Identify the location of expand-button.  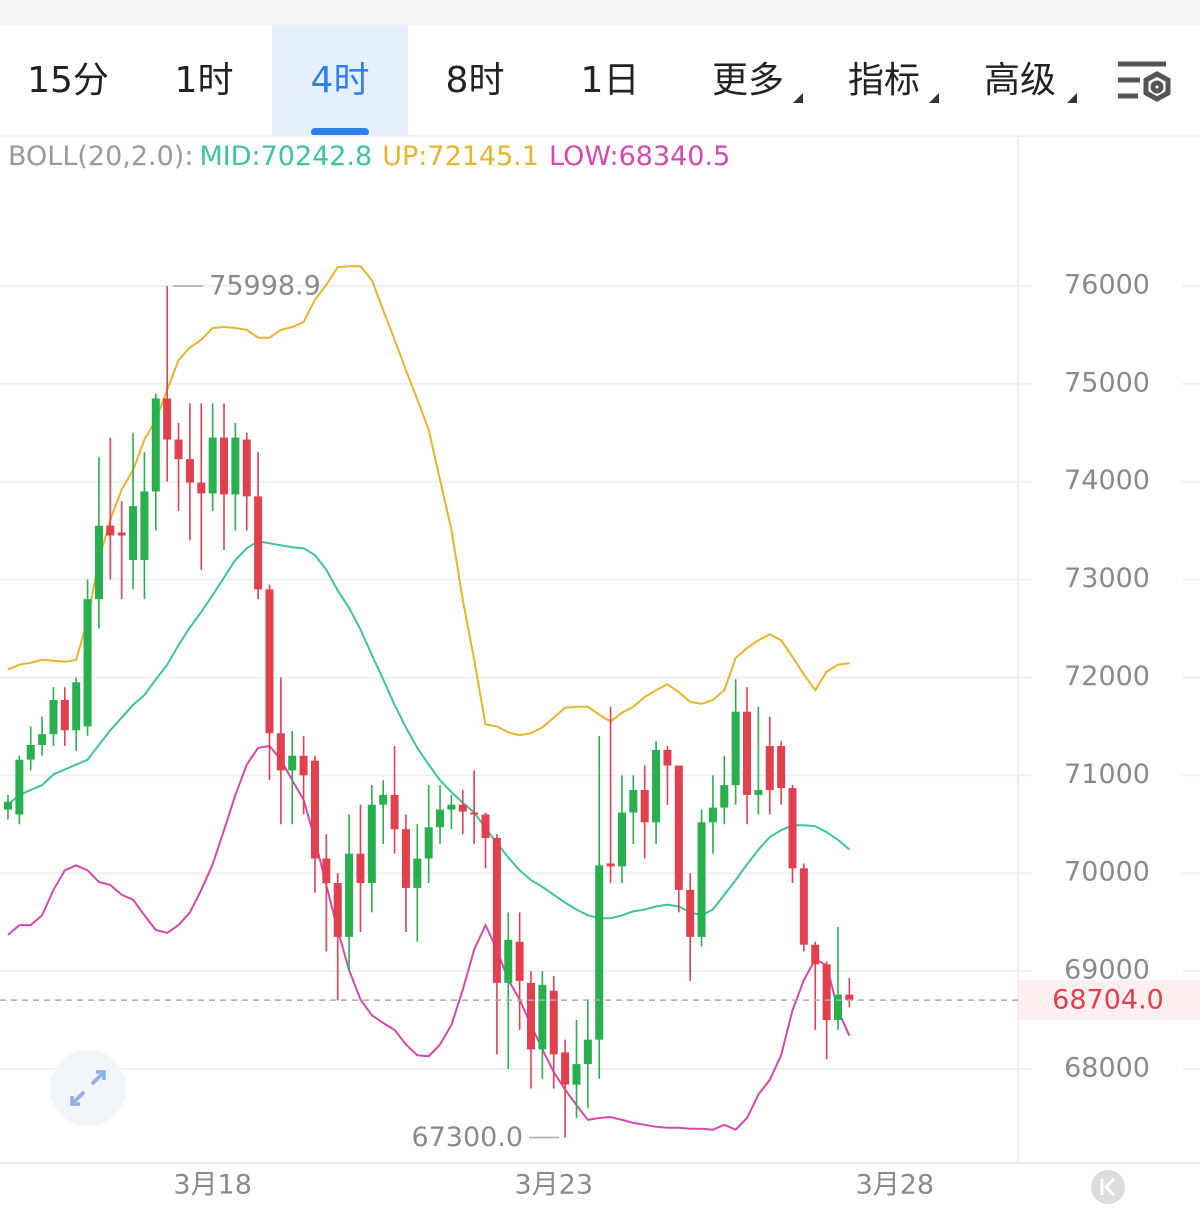
(88, 1088).